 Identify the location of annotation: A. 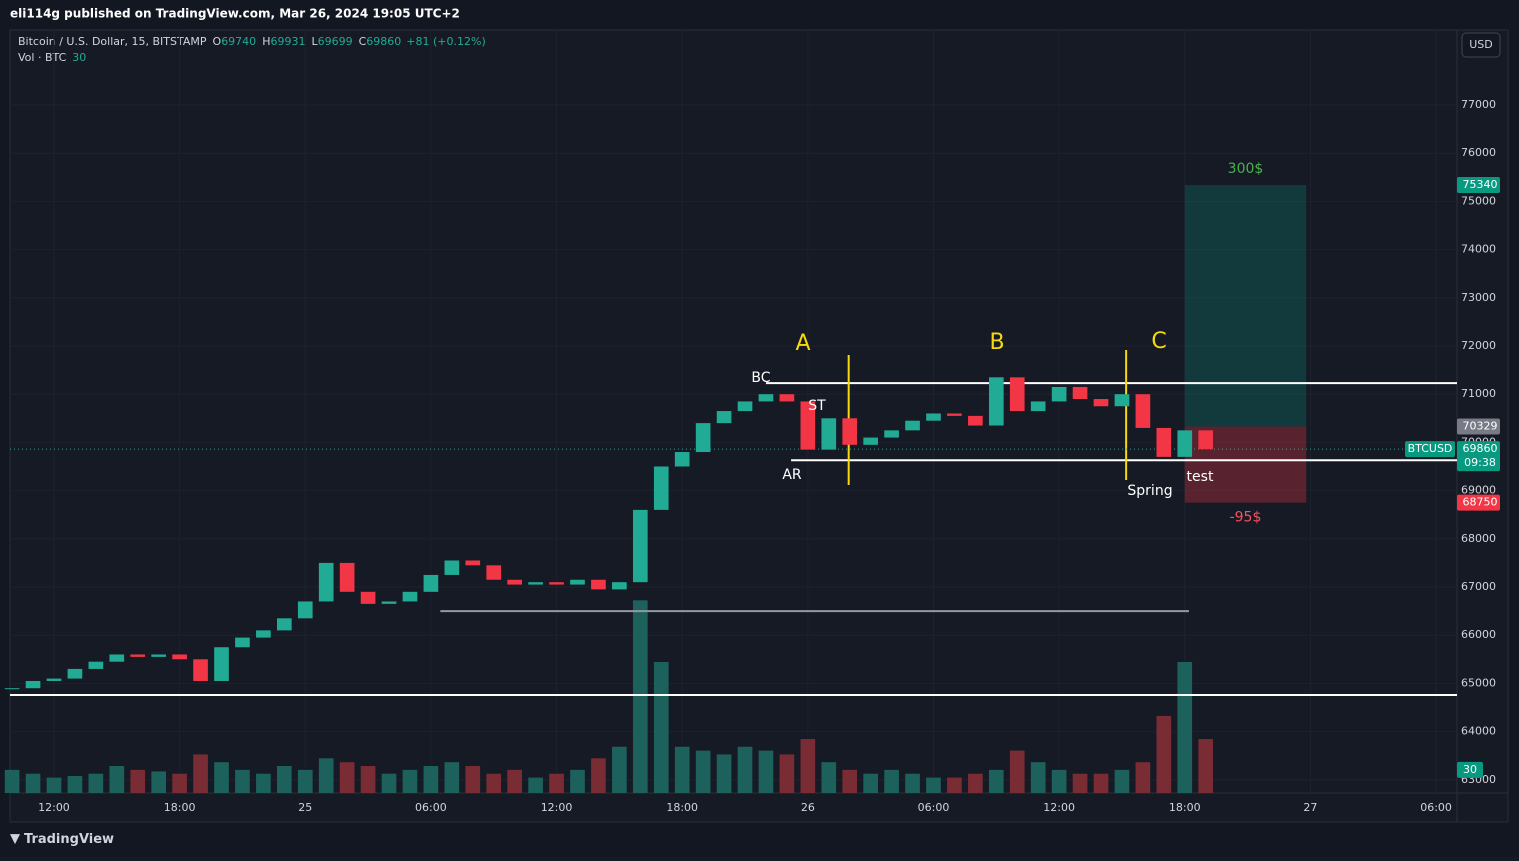
(802, 343).